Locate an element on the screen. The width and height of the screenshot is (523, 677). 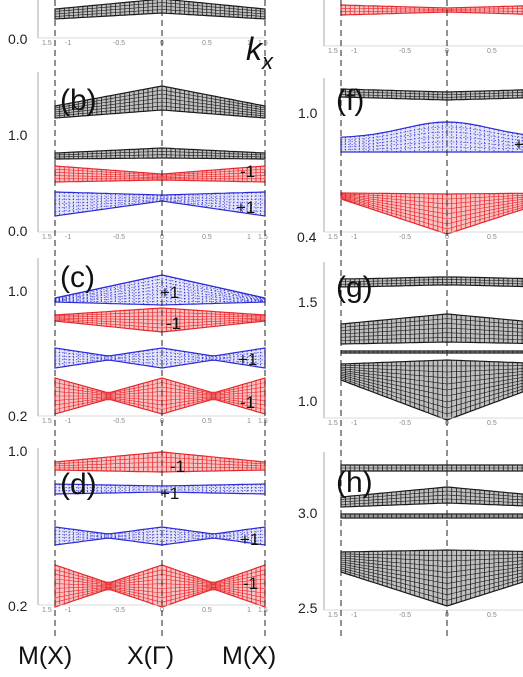
band-c-blue-mid-hatch is located at coordinates (160, 358).